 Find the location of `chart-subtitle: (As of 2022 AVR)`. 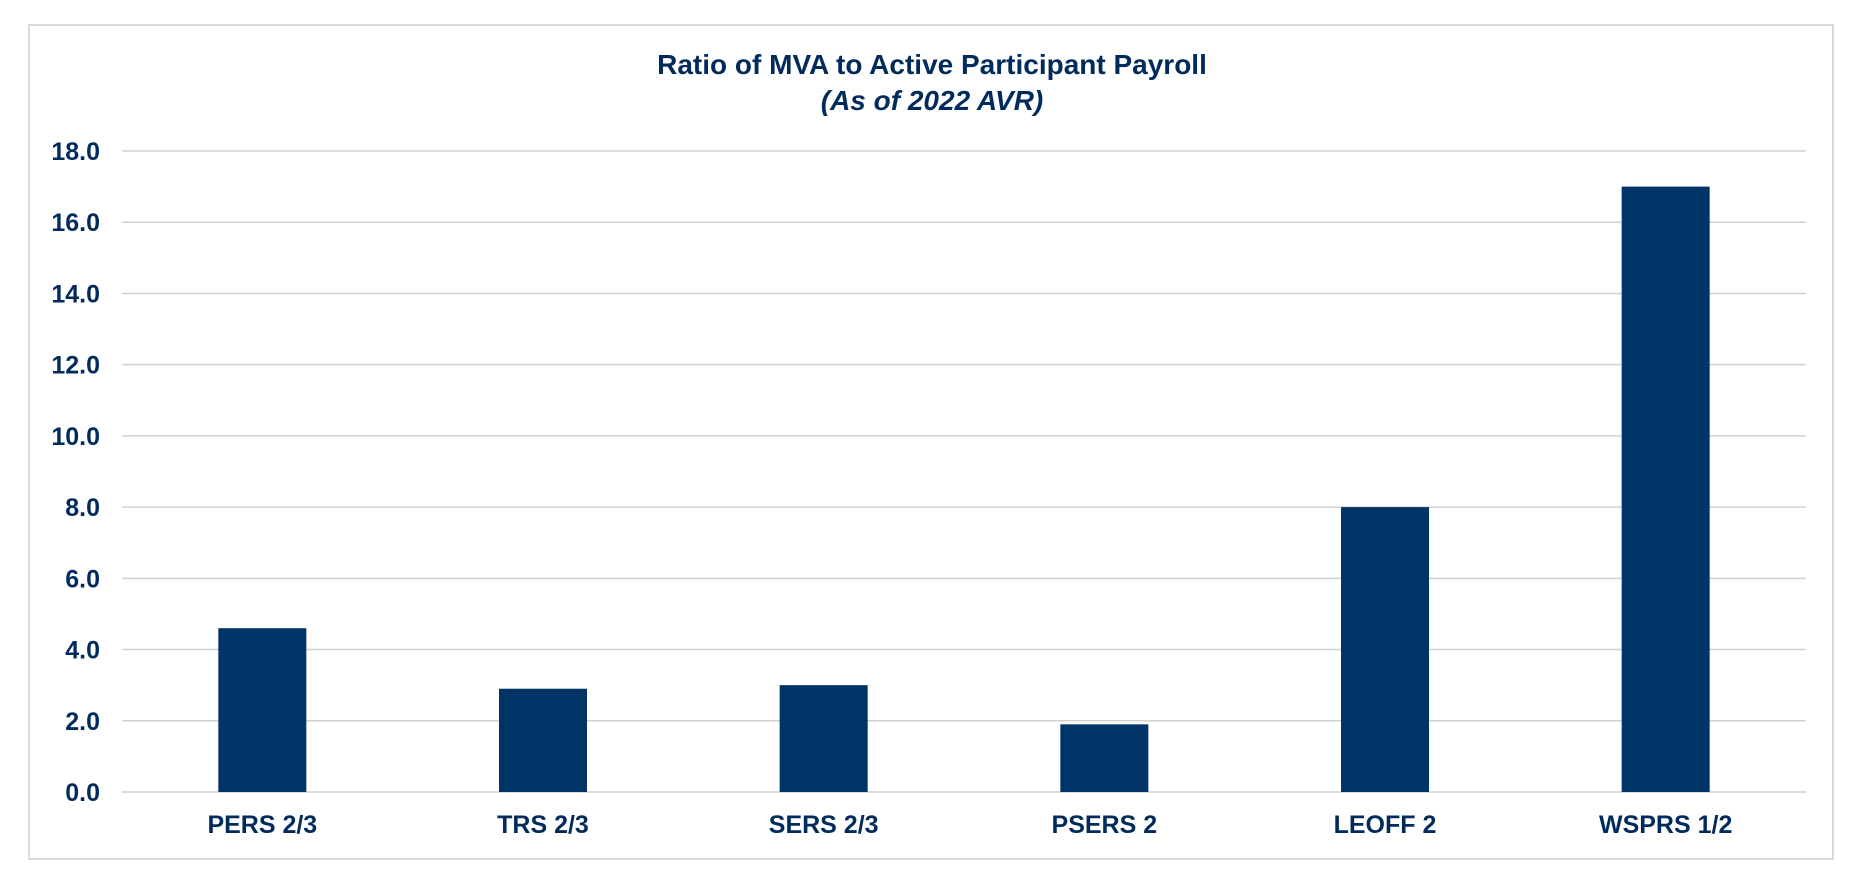

chart-subtitle: (As of 2022 AVR) is located at coordinates (932, 100).